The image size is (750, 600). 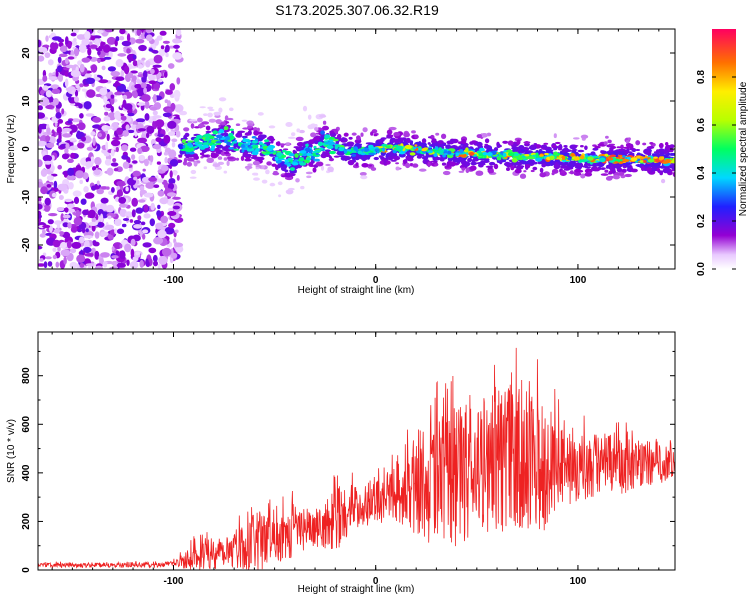 I want to click on snr-y-axis: 0 200 400 600 800, so click(x=26, y=470).